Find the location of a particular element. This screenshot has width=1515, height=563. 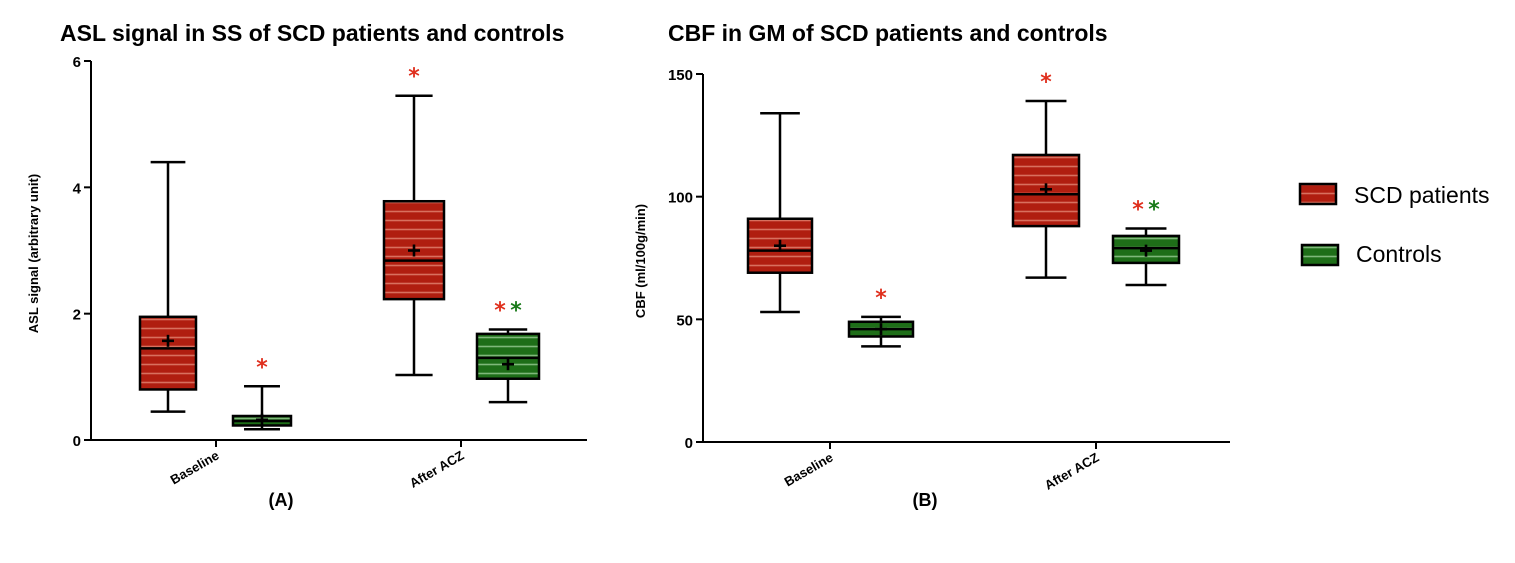

legend-swatch-control is located at coordinates (1320, 255).